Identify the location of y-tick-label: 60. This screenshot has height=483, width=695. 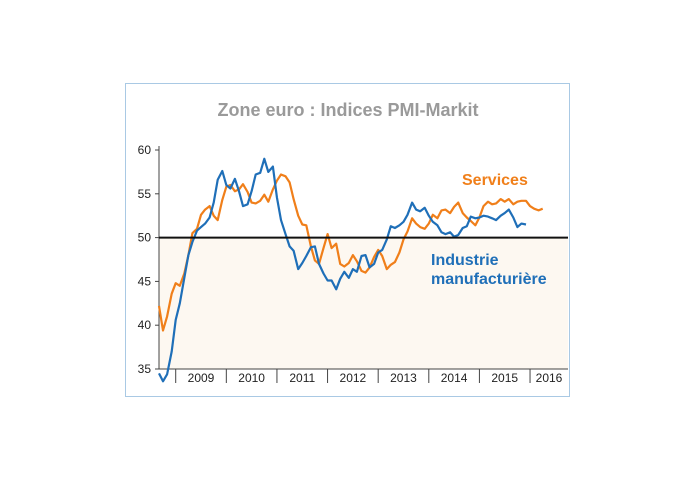
(145, 150).